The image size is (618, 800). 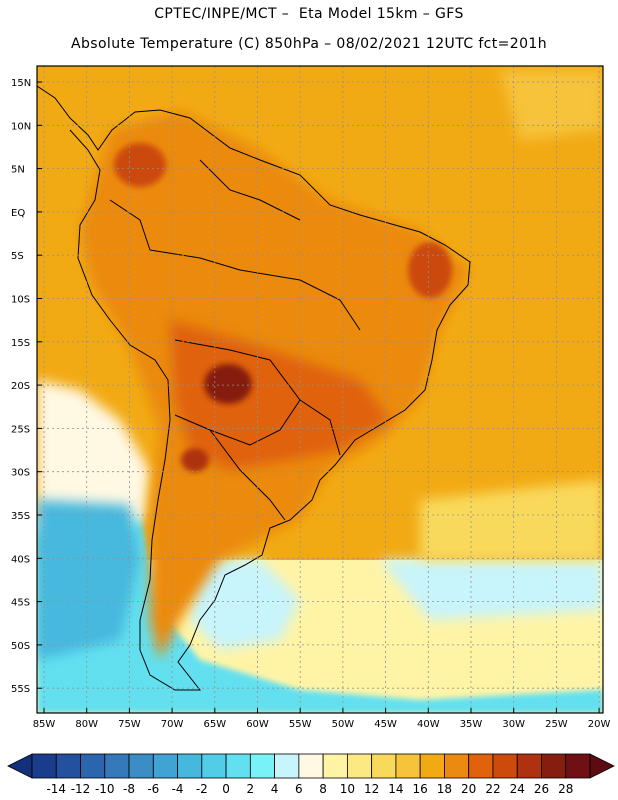 I want to click on colorbar-label: 2, so click(x=251, y=789).